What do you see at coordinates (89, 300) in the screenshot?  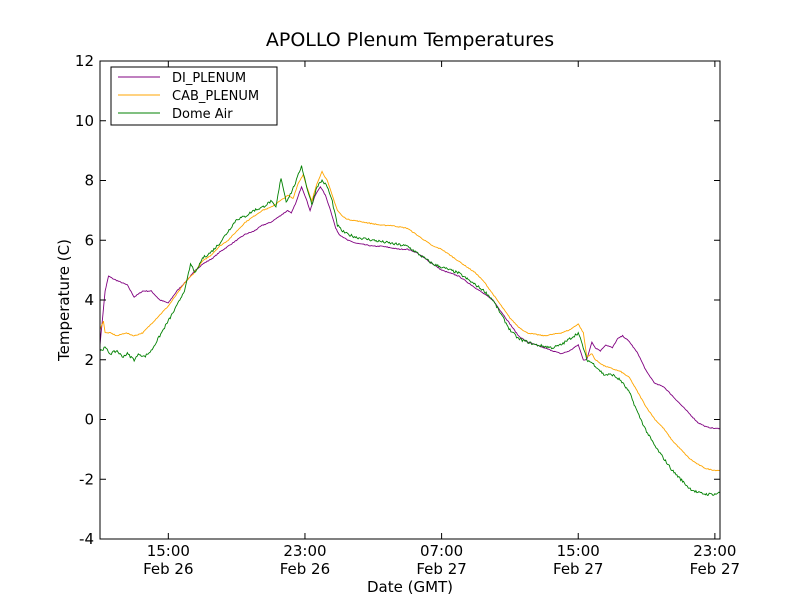 I see `y-tick-label: 4` at bounding box center [89, 300].